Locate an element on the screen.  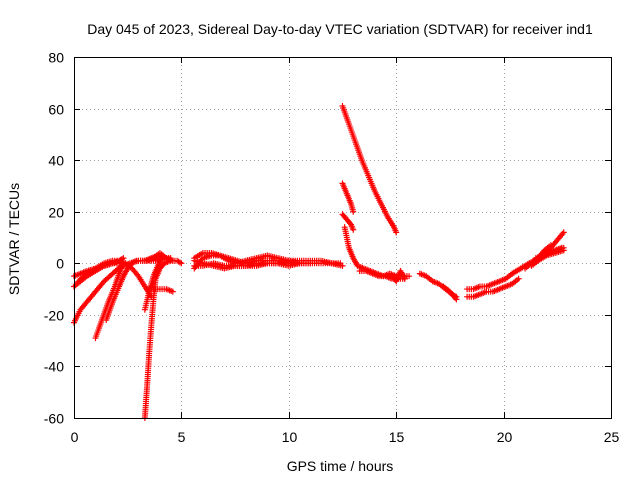
y-tick-label: 60 is located at coordinates (56, 110).